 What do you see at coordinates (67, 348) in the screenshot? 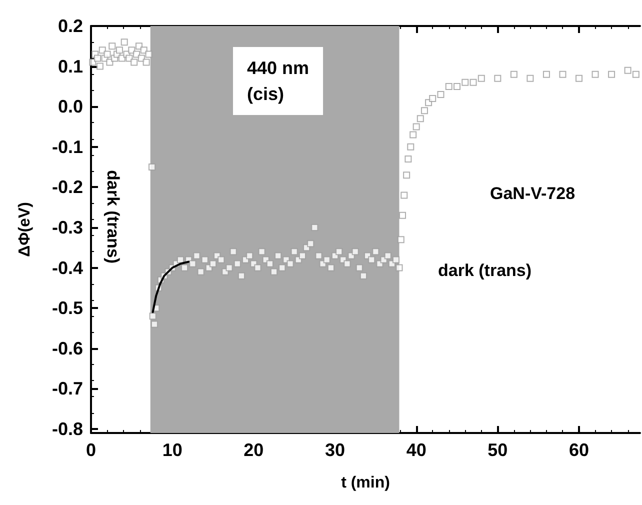
I see `y-tick-label: -0.6` at bounding box center [67, 348].